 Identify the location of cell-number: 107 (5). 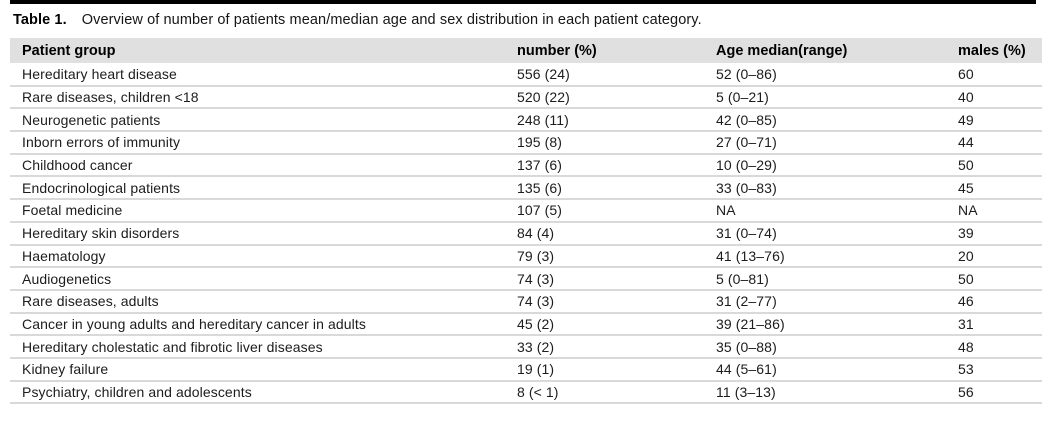
(616, 211).